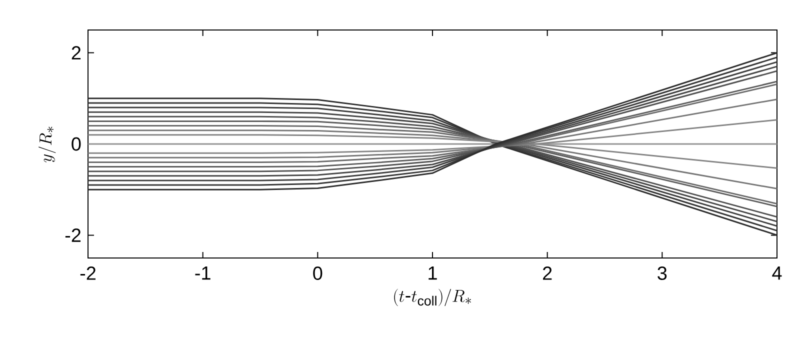  What do you see at coordinates (76, 144) in the screenshot?
I see `y-tick-label: 0` at bounding box center [76, 144].